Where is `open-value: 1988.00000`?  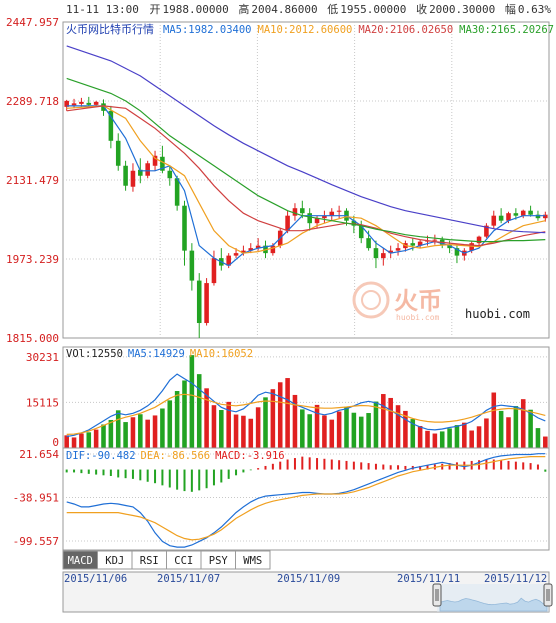 open-value: 1988.00000 is located at coordinates (195, 9).